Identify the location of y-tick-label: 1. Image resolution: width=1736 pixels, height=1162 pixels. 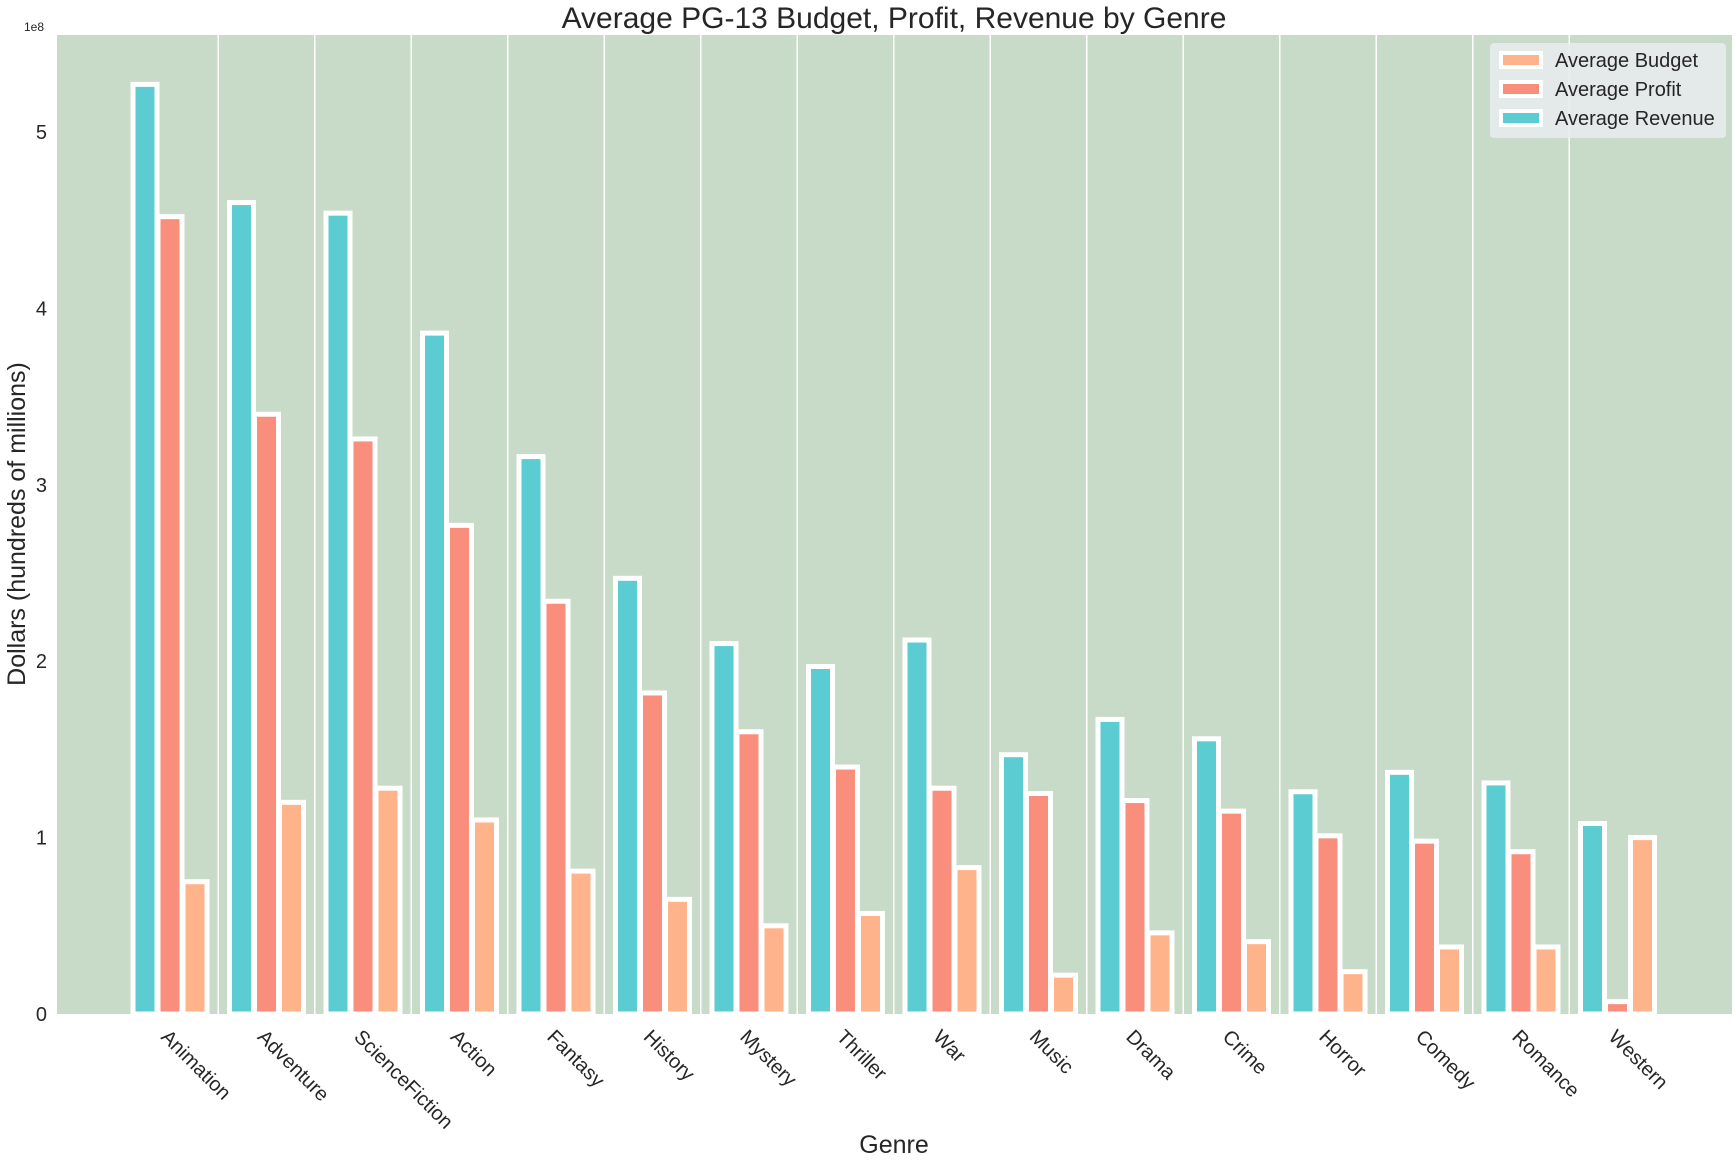
(41, 839).